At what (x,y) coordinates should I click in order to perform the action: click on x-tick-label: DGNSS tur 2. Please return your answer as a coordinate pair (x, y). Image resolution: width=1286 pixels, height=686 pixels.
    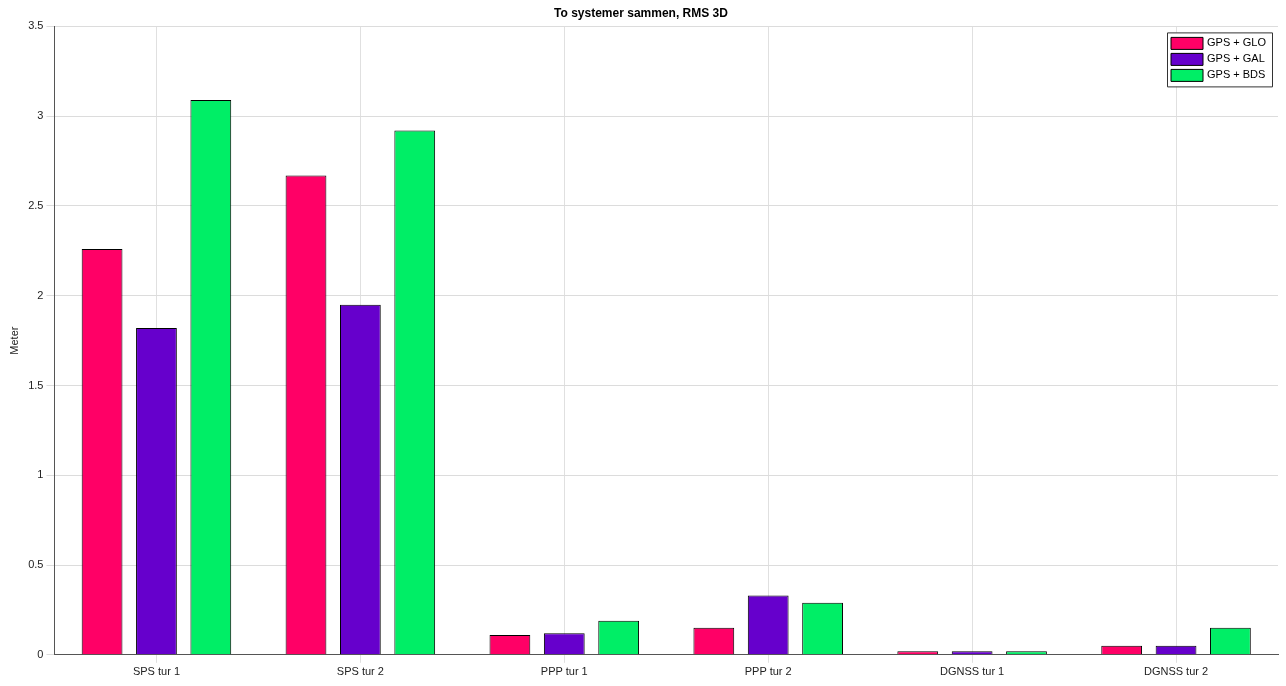
    Looking at the image, I should click on (1176, 671).